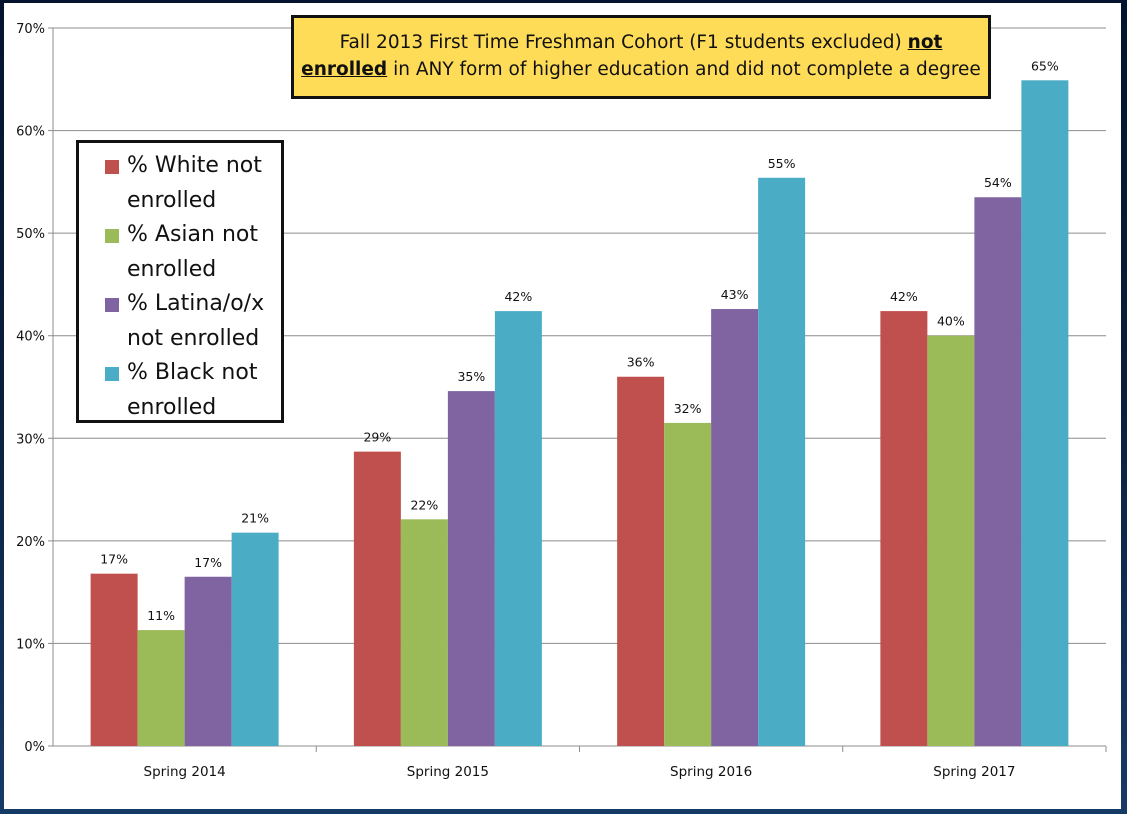  Describe the element at coordinates (172, 200) in the screenshot. I see `legend-label-white-2: enrolled` at that location.